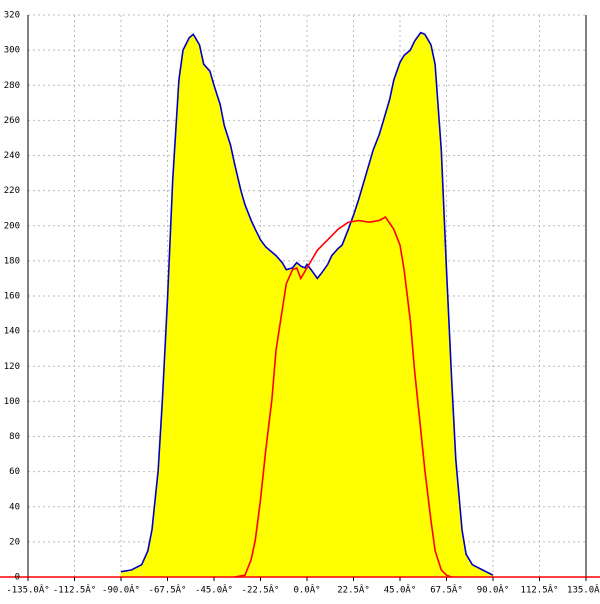 Image resolution: width=600 pixels, height=604 pixels. Describe the element at coordinates (12, 367) in the screenshot. I see `y-tick-label: 120` at that location.